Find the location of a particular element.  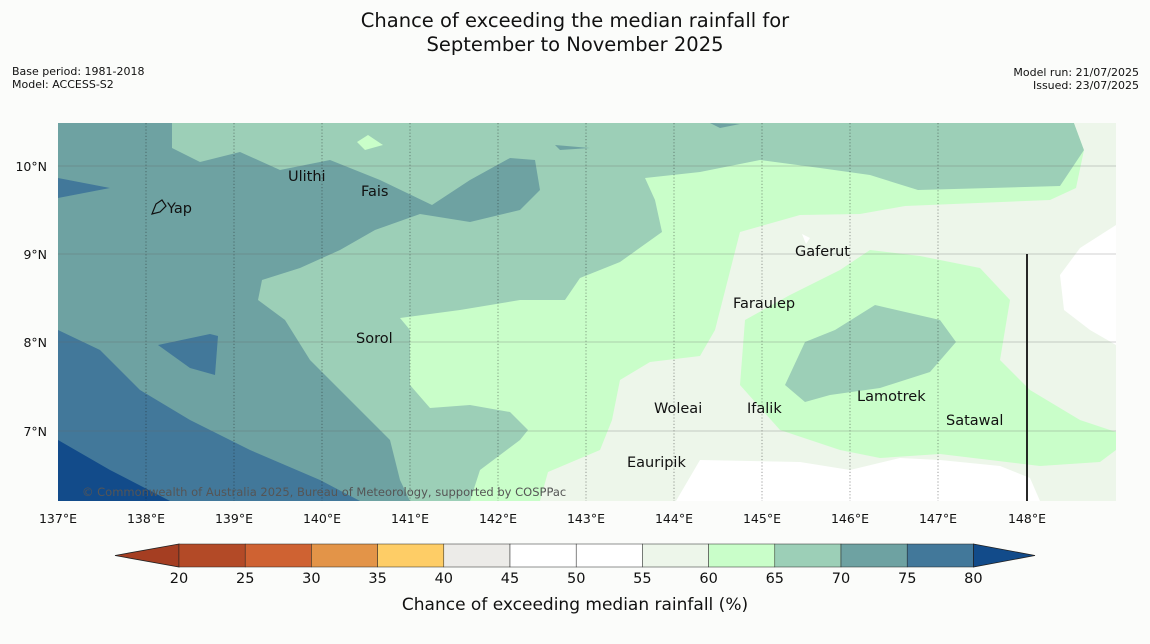

colorbar-tick: 35 is located at coordinates (377, 579).